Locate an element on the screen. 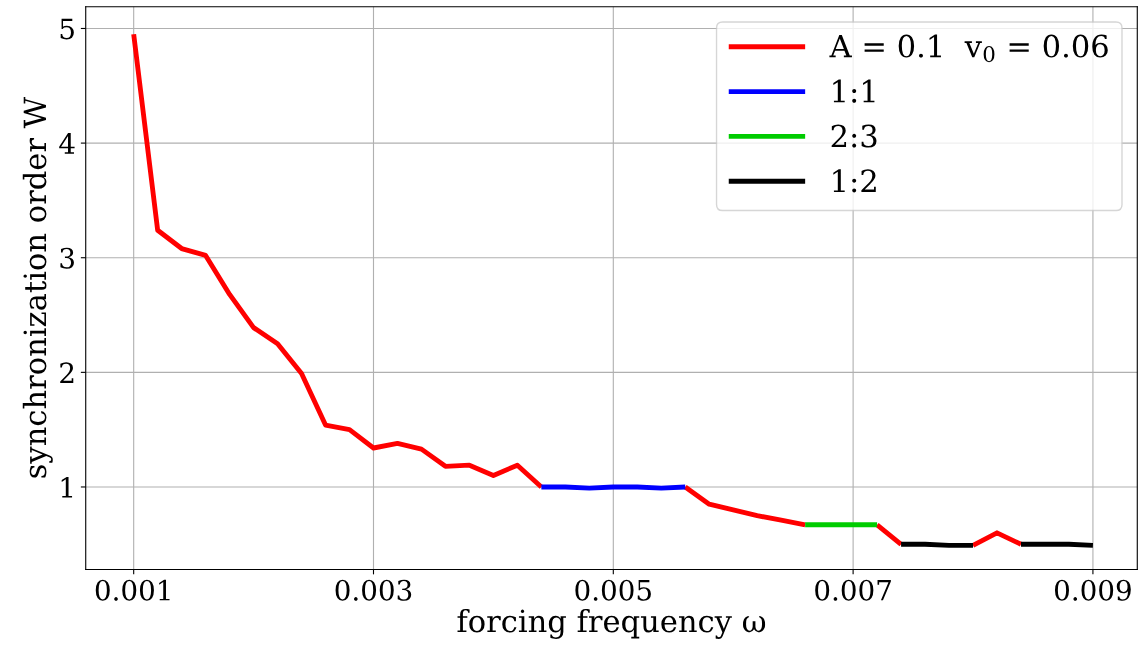 Image resolution: width=1143 pixels, height=670 pixels. y-tick-label: 1 is located at coordinates (67, 487).